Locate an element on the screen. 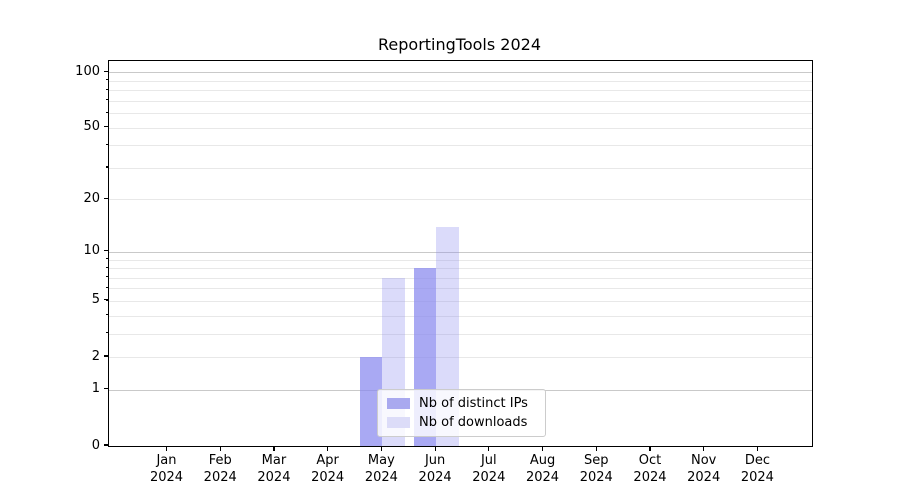 The image size is (900, 500). x-tick-label: Feb 2024 is located at coordinates (220, 469).